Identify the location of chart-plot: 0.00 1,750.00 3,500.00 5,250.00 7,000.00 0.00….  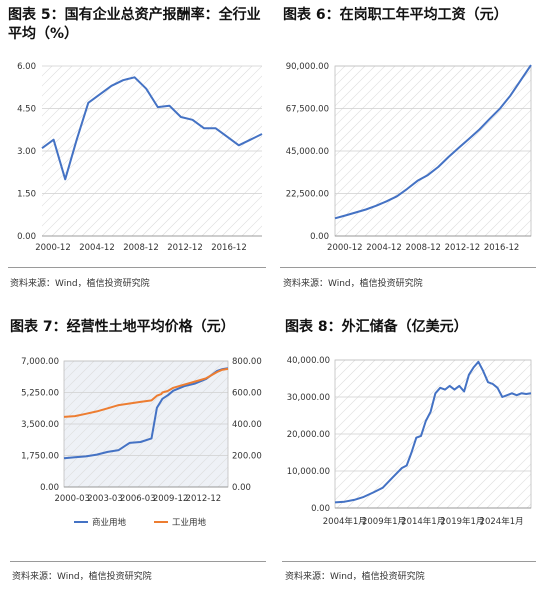
(141, 442).